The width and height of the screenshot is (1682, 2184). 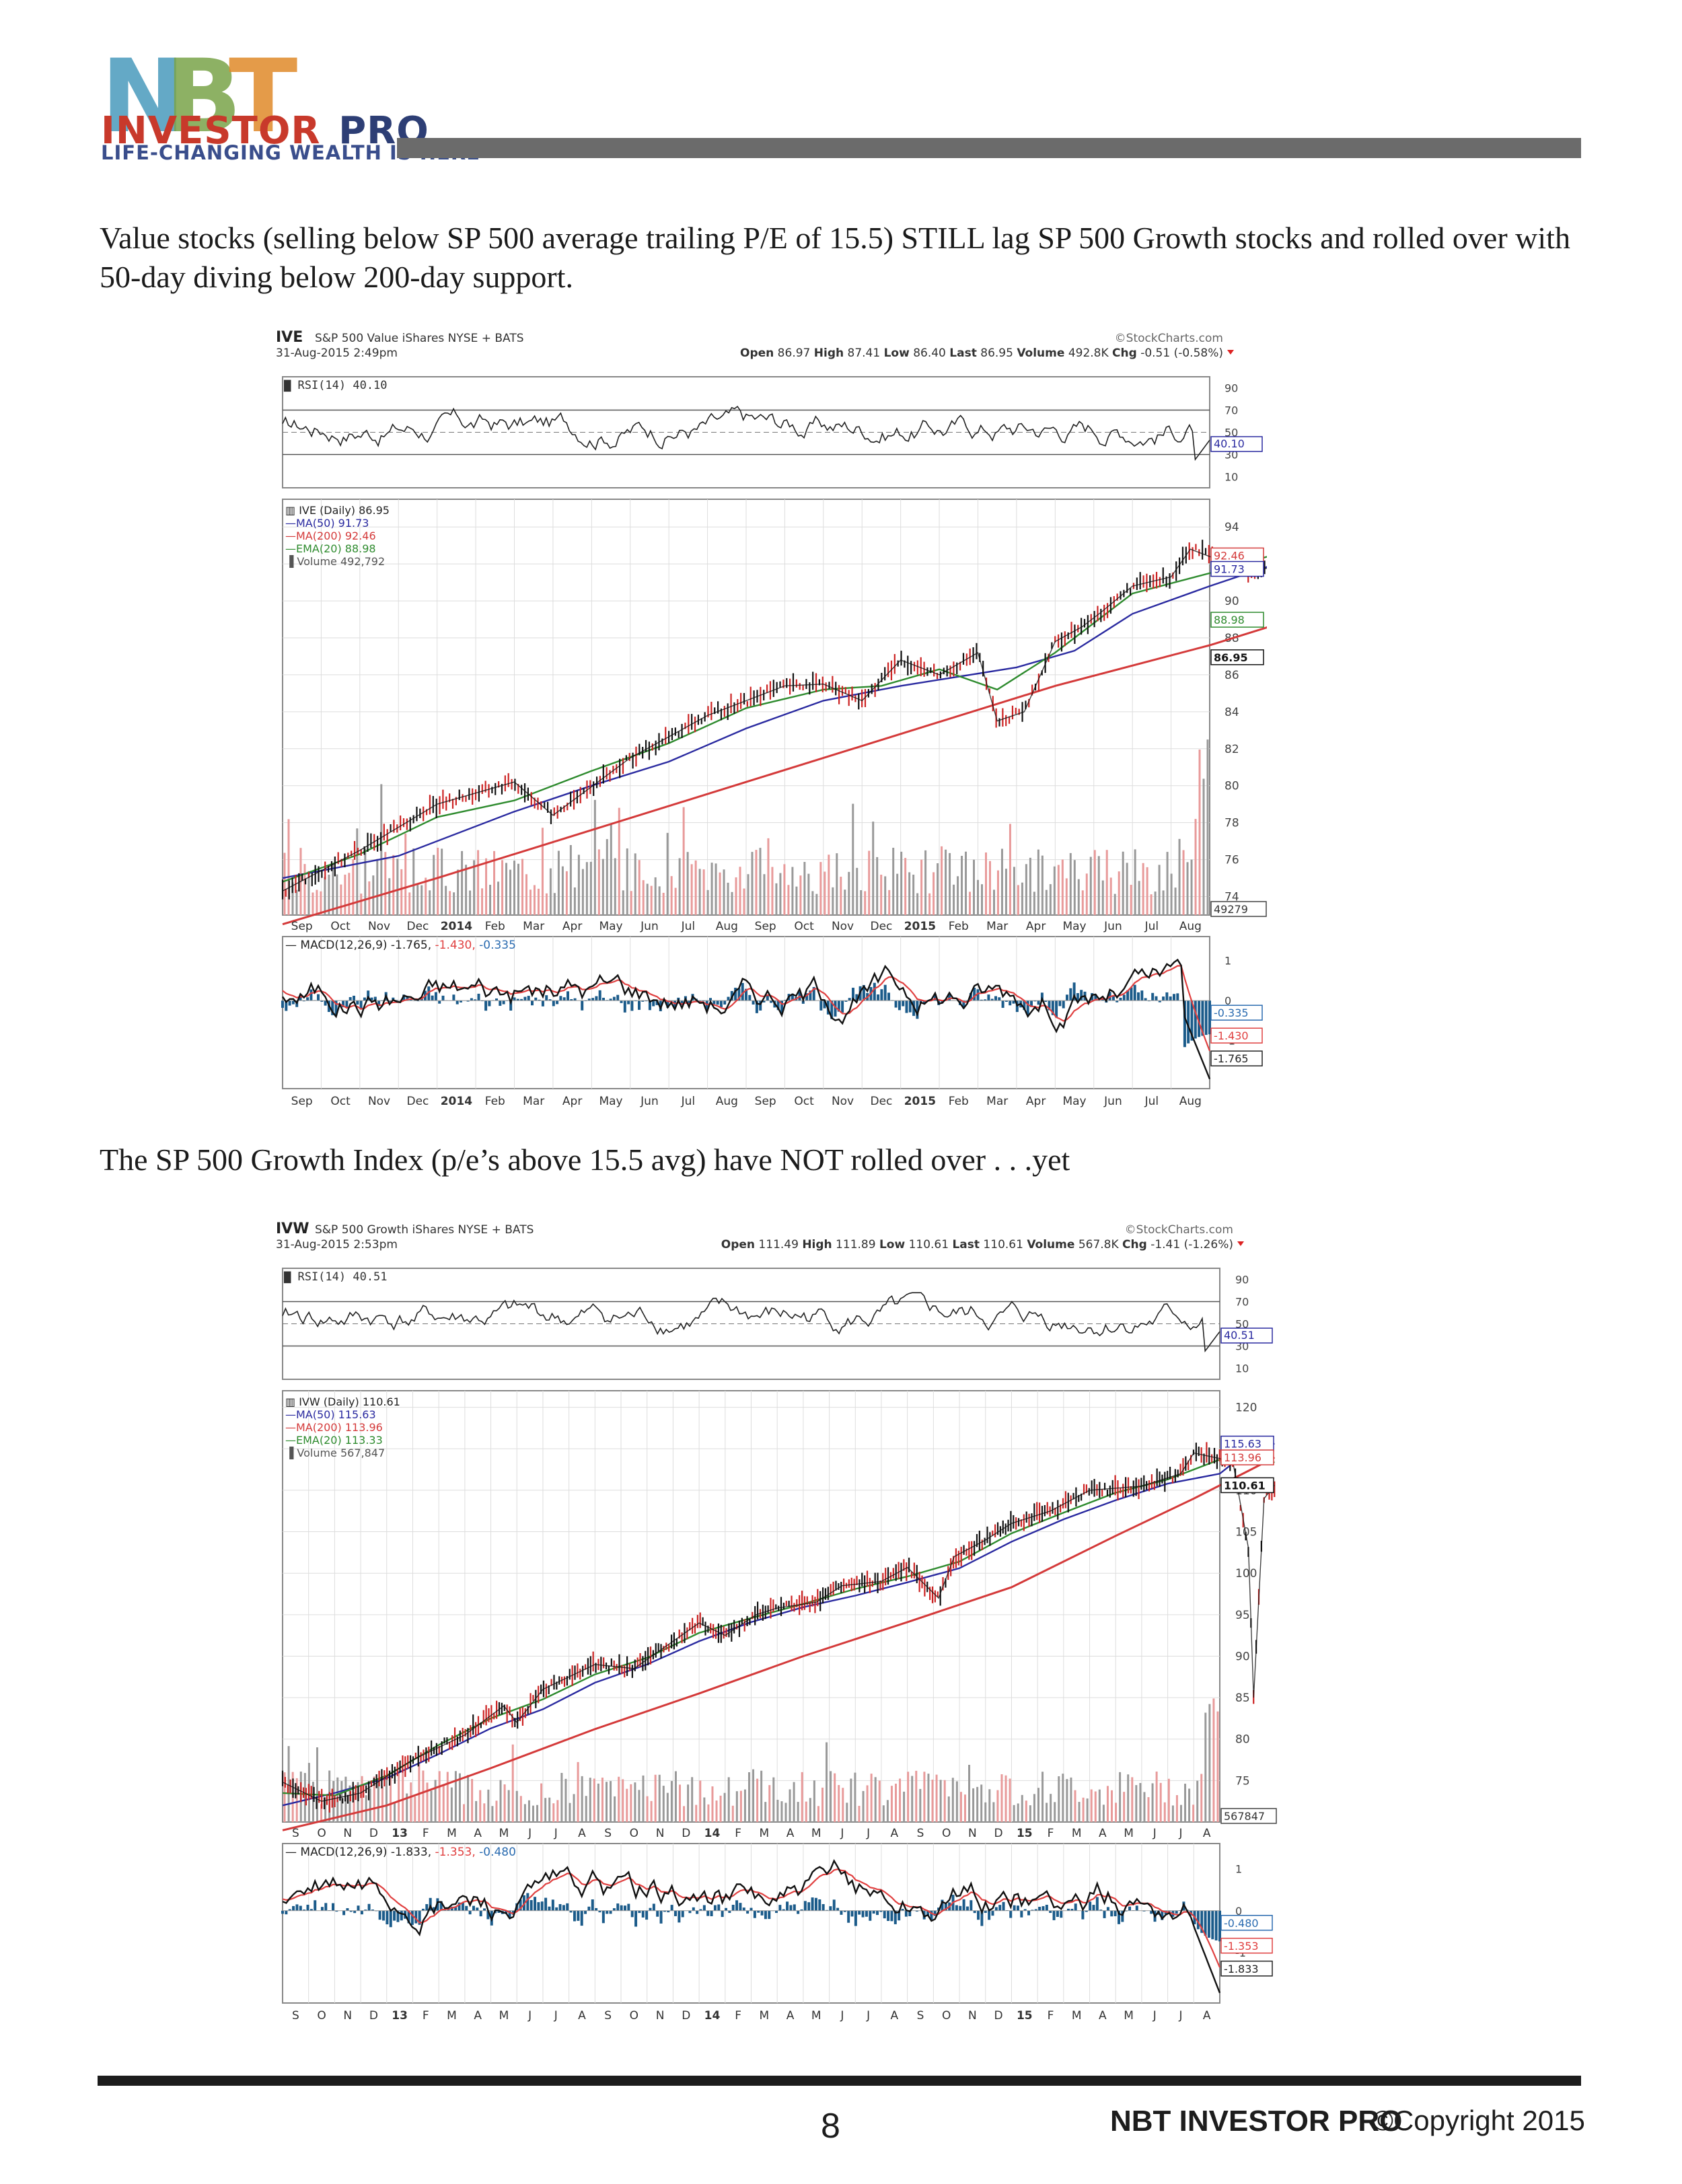 I want to click on macd-tick-label: 0, so click(x=1227, y=1000).